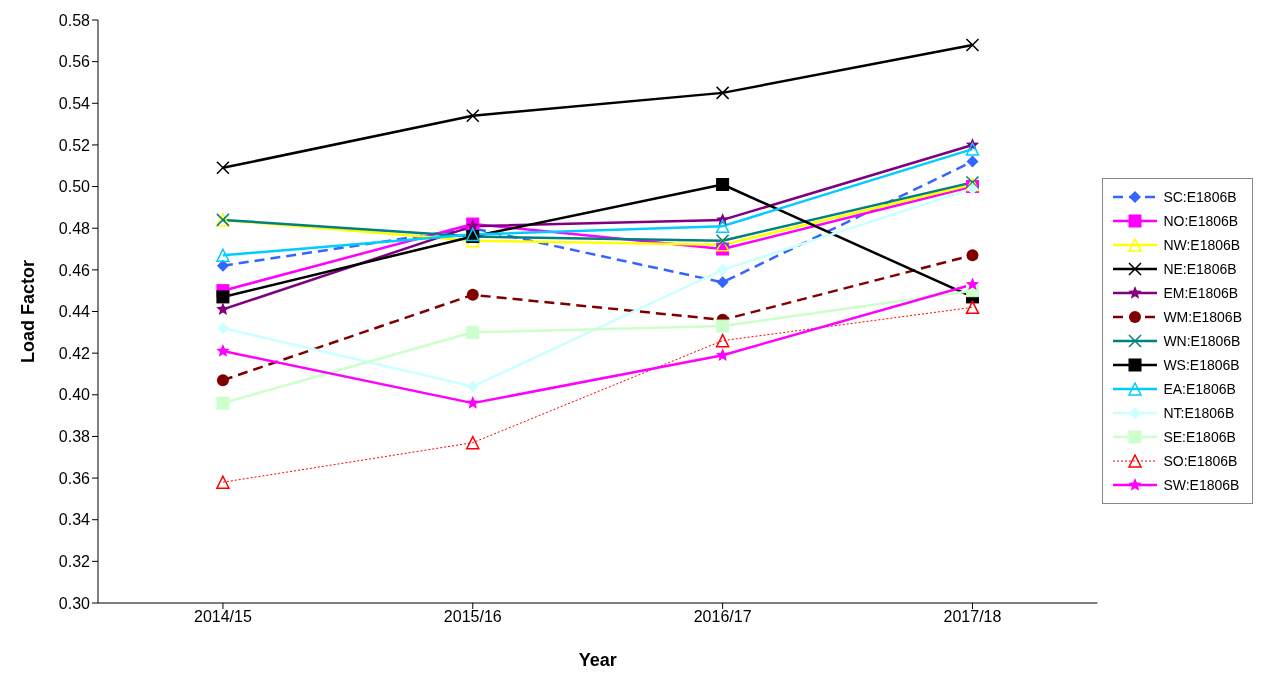  Describe the element at coordinates (1200, 197) in the screenshot. I see `legend-label: SC:E1806B` at that location.